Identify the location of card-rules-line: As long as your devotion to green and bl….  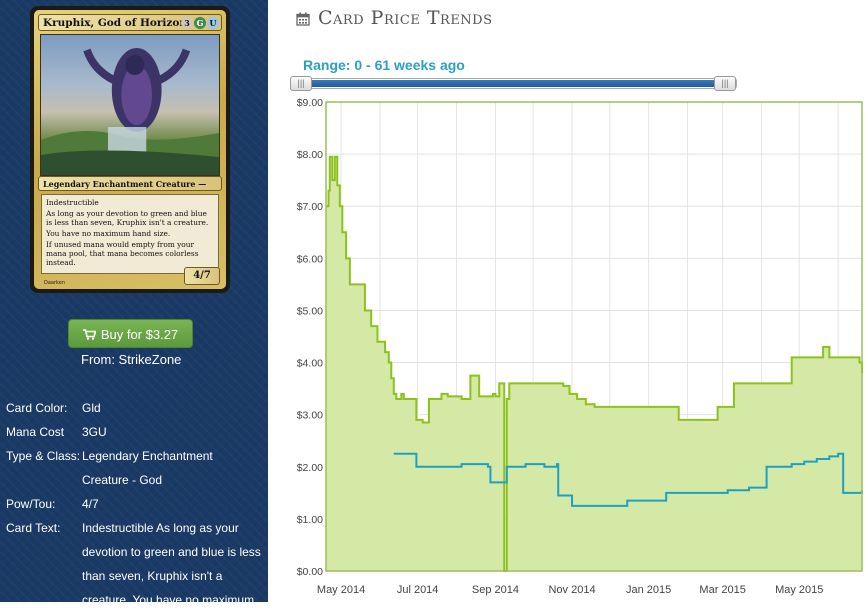
(127, 218).